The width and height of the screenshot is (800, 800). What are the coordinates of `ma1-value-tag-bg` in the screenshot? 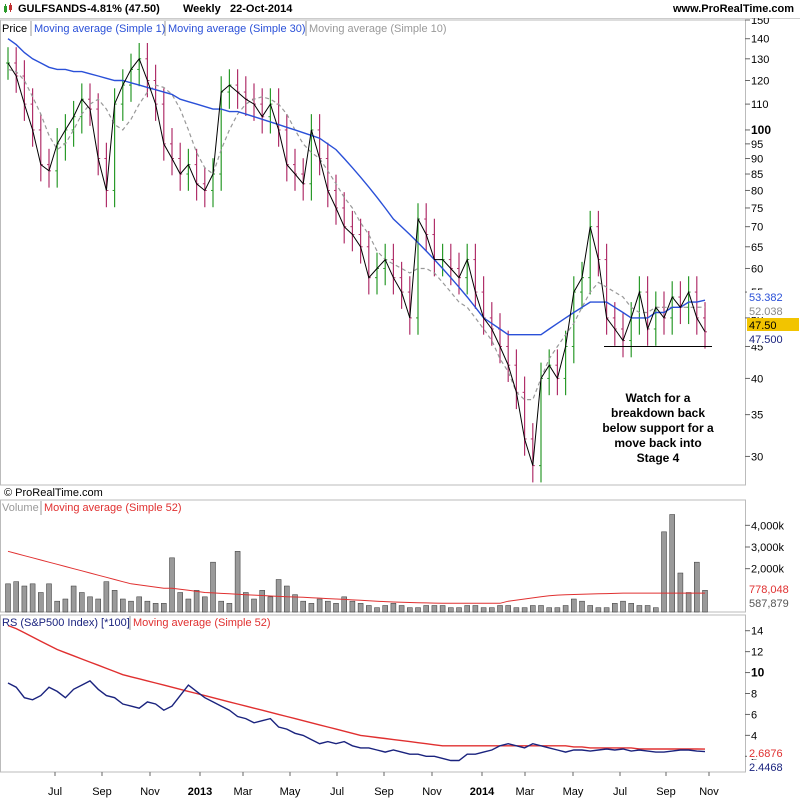 It's located at (773, 338).